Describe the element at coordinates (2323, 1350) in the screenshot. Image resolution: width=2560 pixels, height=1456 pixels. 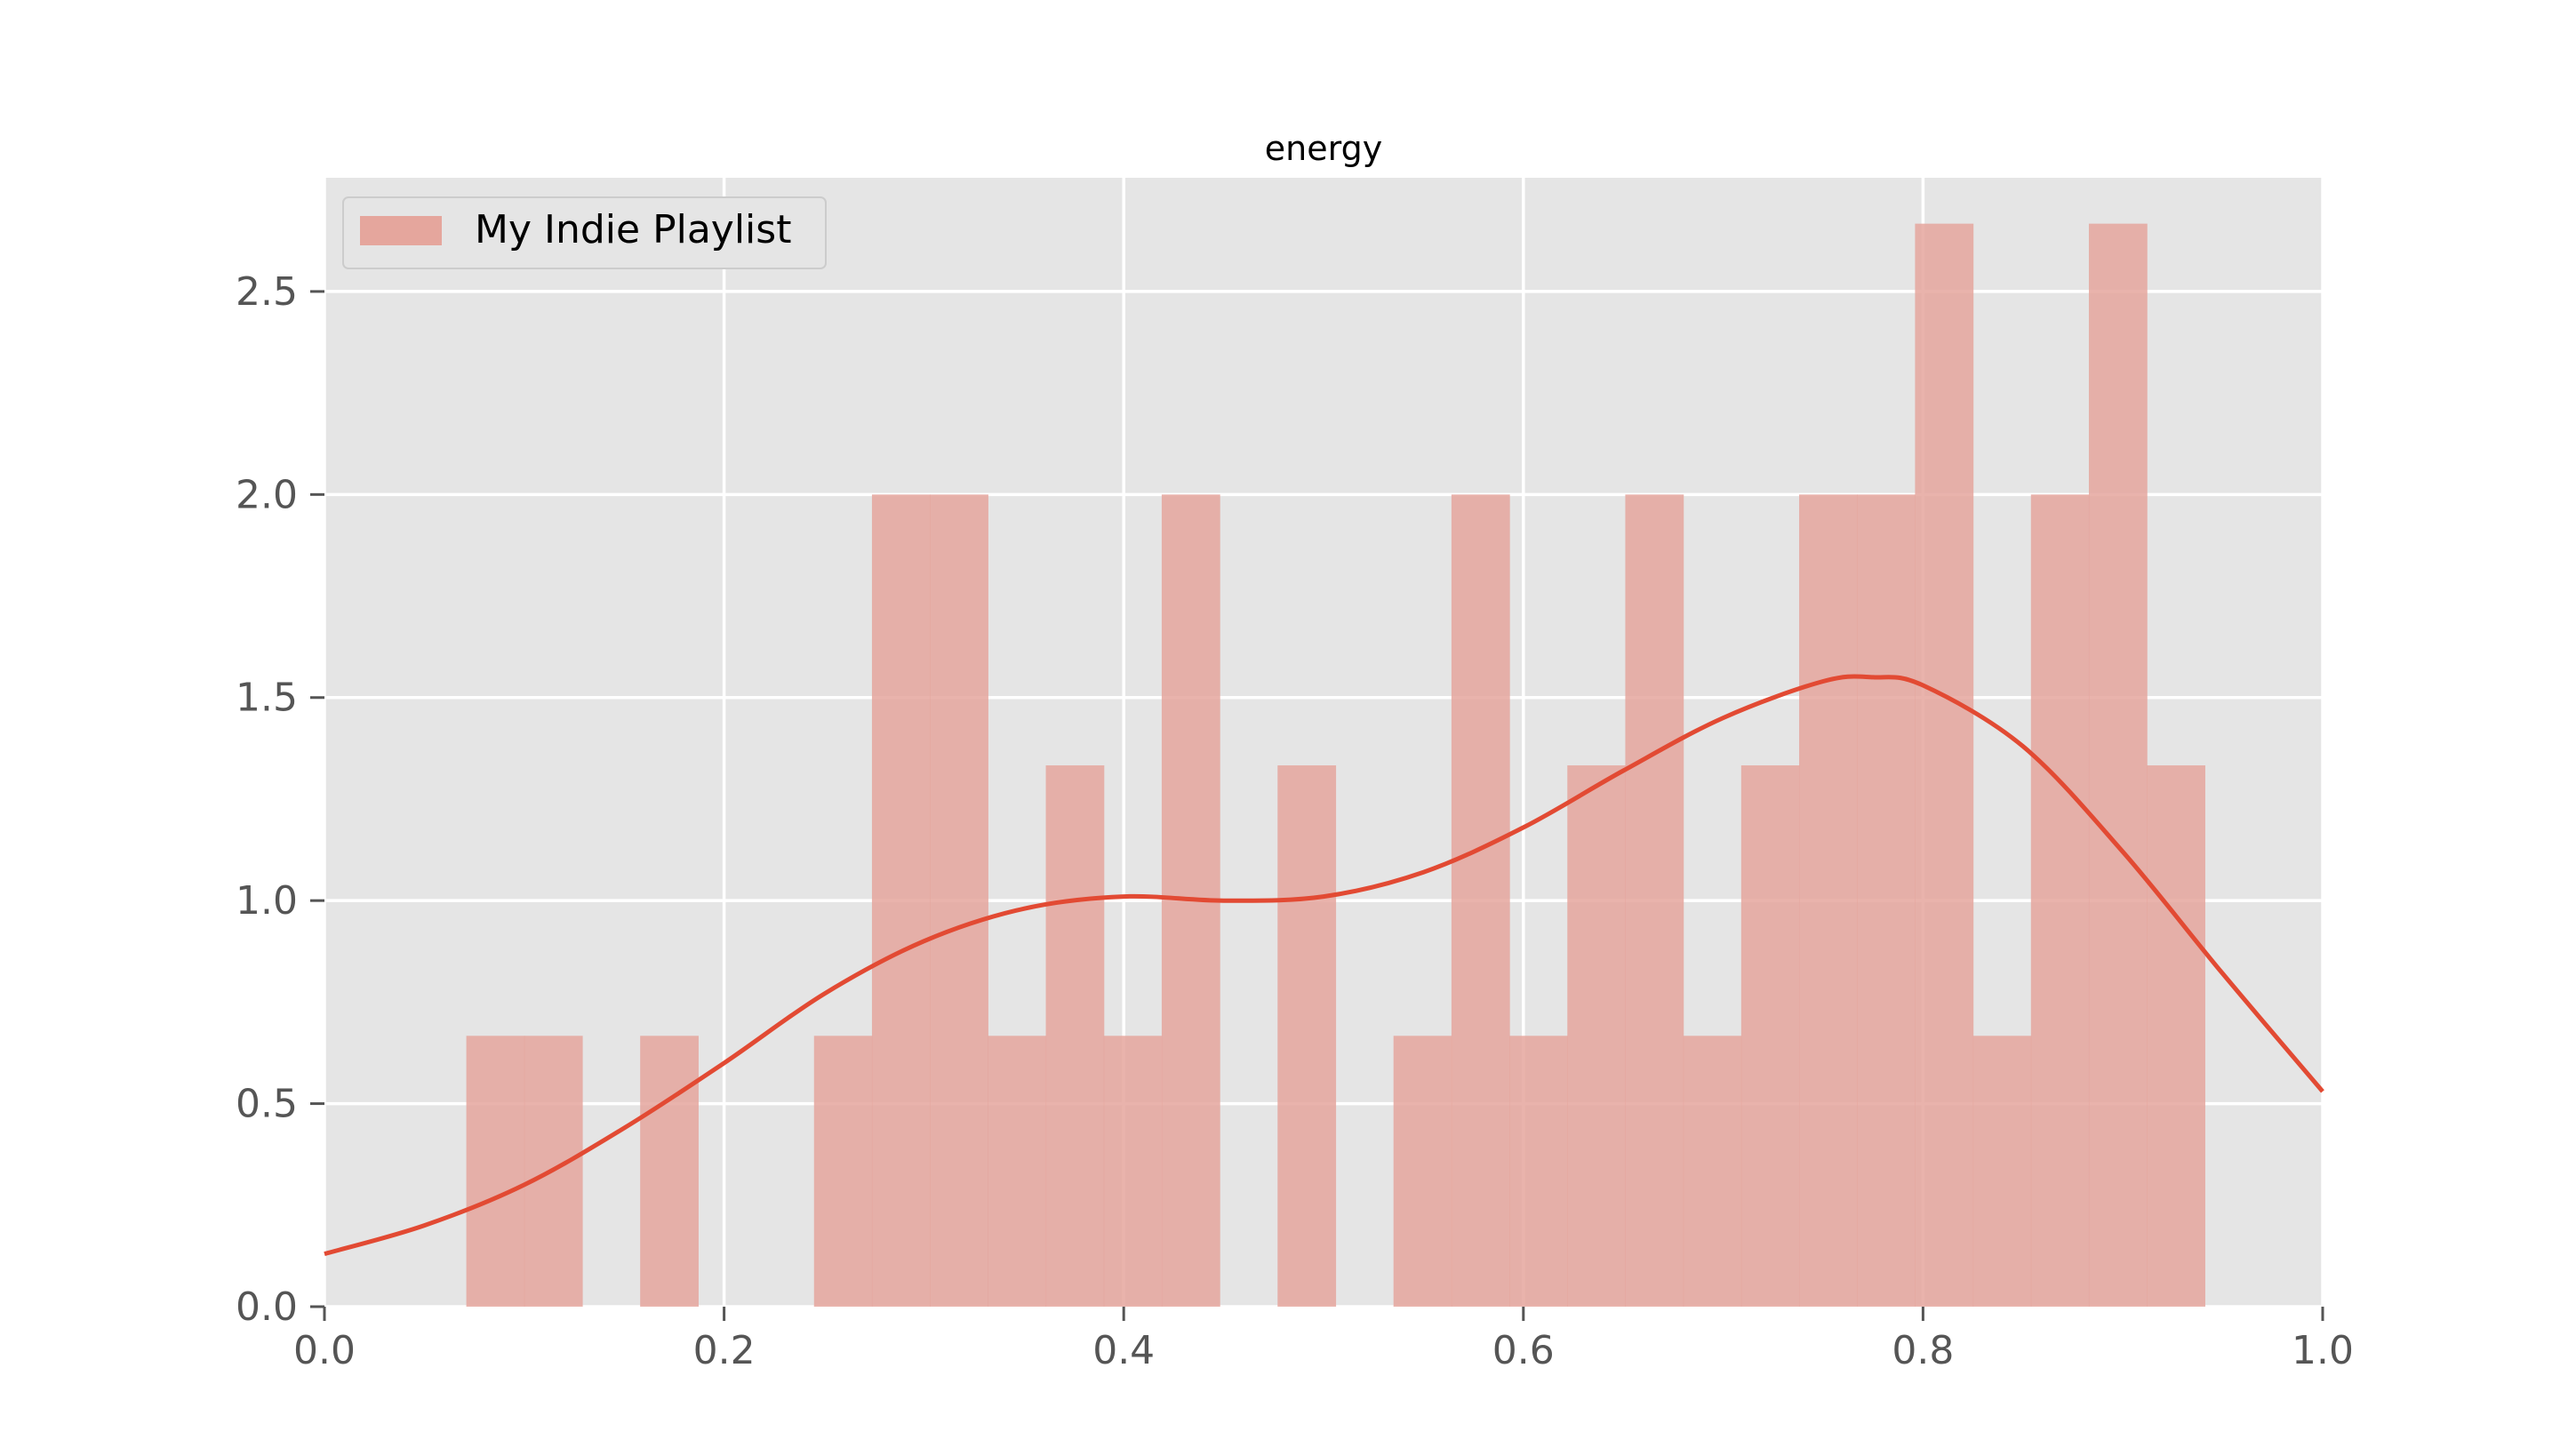
I see `x-tick-label: 1.0` at that location.